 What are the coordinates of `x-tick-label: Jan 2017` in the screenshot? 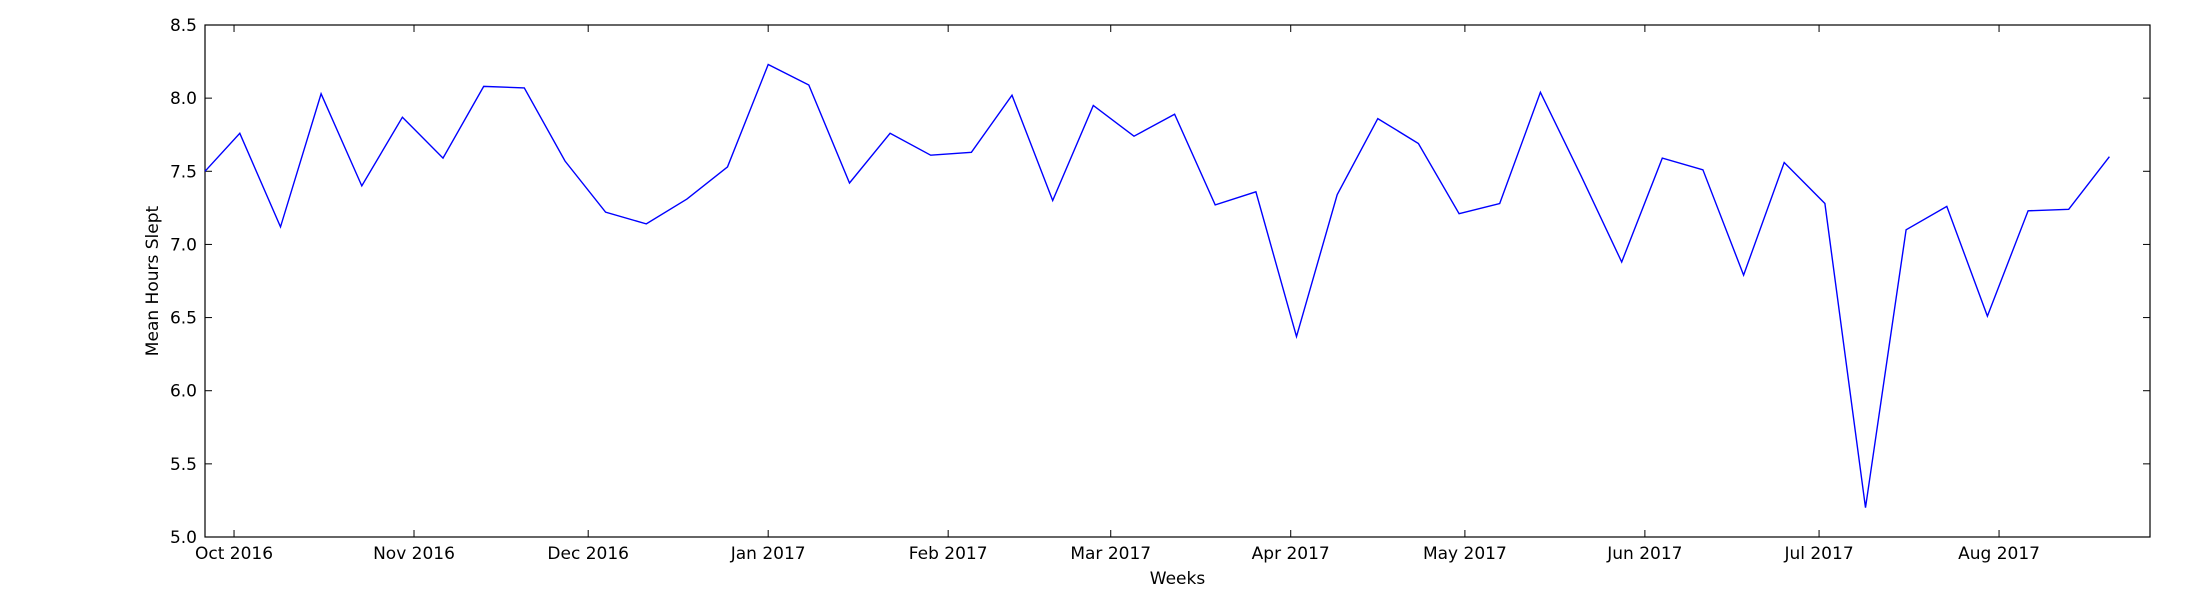 It's located at (768, 554).